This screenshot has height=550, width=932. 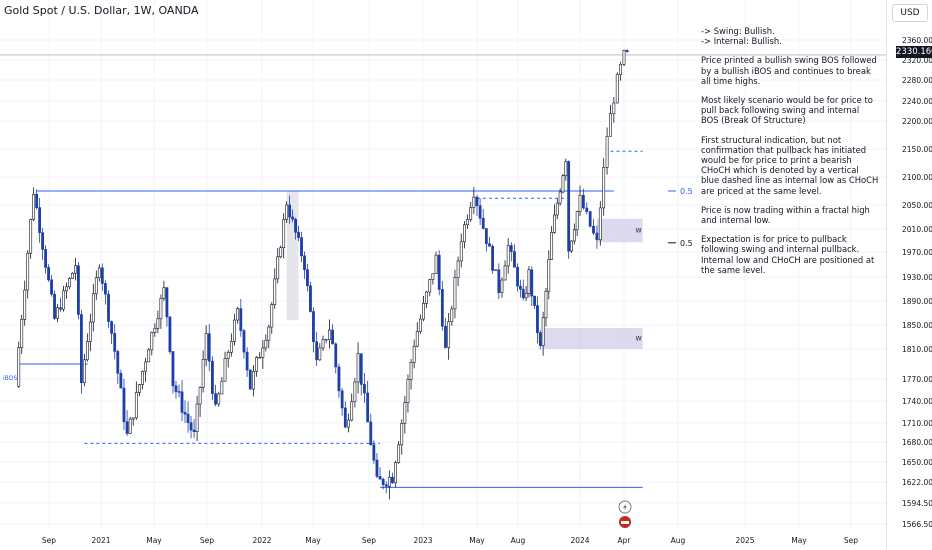 What do you see at coordinates (917, 423) in the screenshot?
I see `y-tick-label: 1710.000` at bounding box center [917, 423].